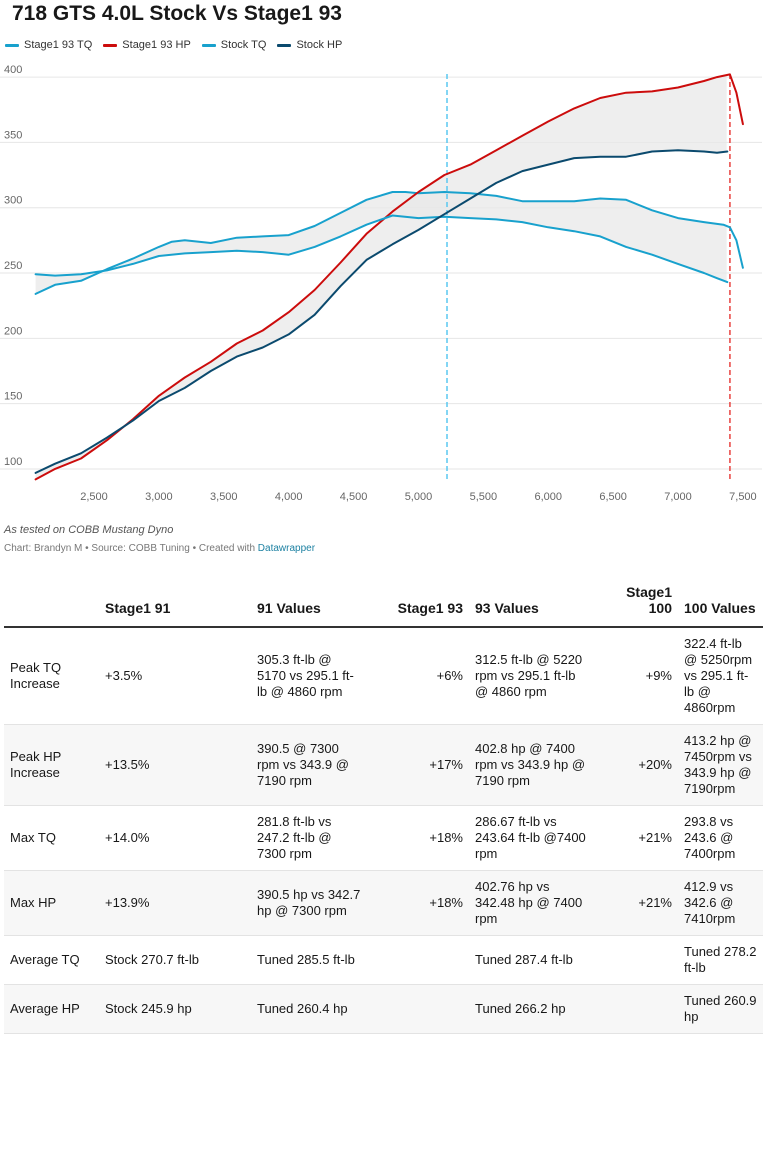  What do you see at coordinates (13, 397) in the screenshot?
I see `y-tick-label: 150` at bounding box center [13, 397].